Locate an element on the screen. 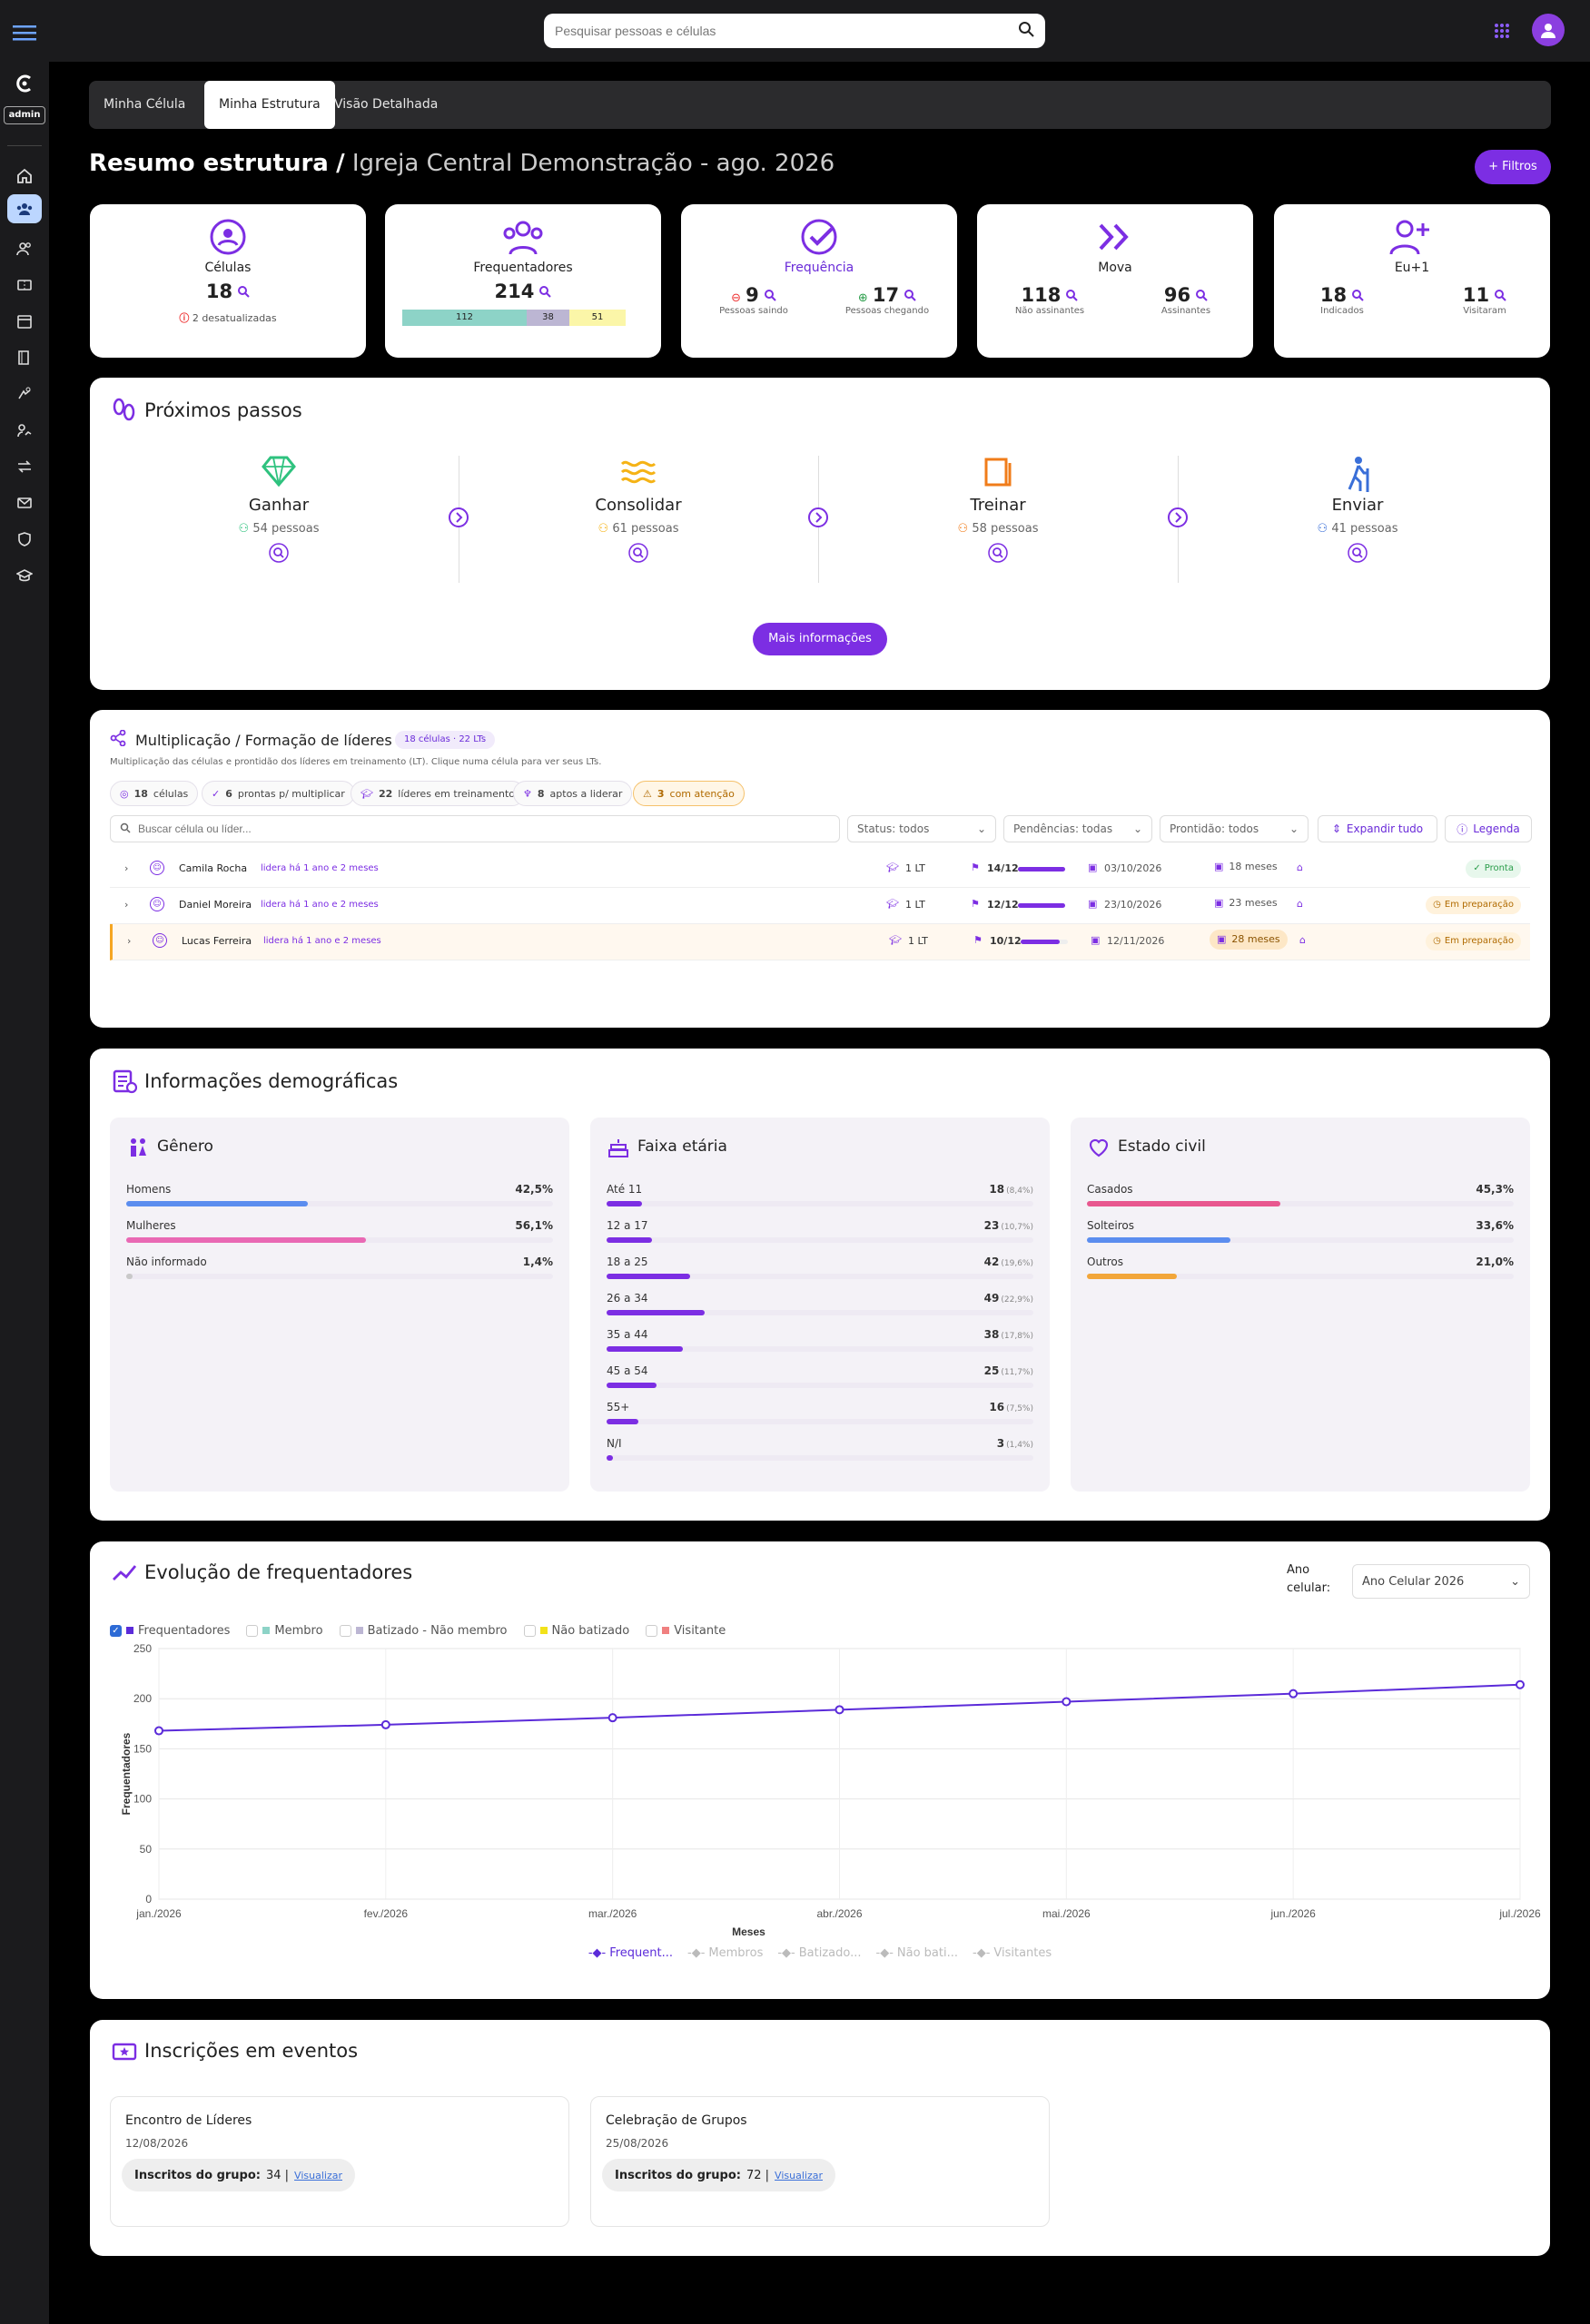 This screenshot has height=2324, width=1590. readiness-filter: Prontidão: todos ⌄ is located at coordinates (1234, 828).